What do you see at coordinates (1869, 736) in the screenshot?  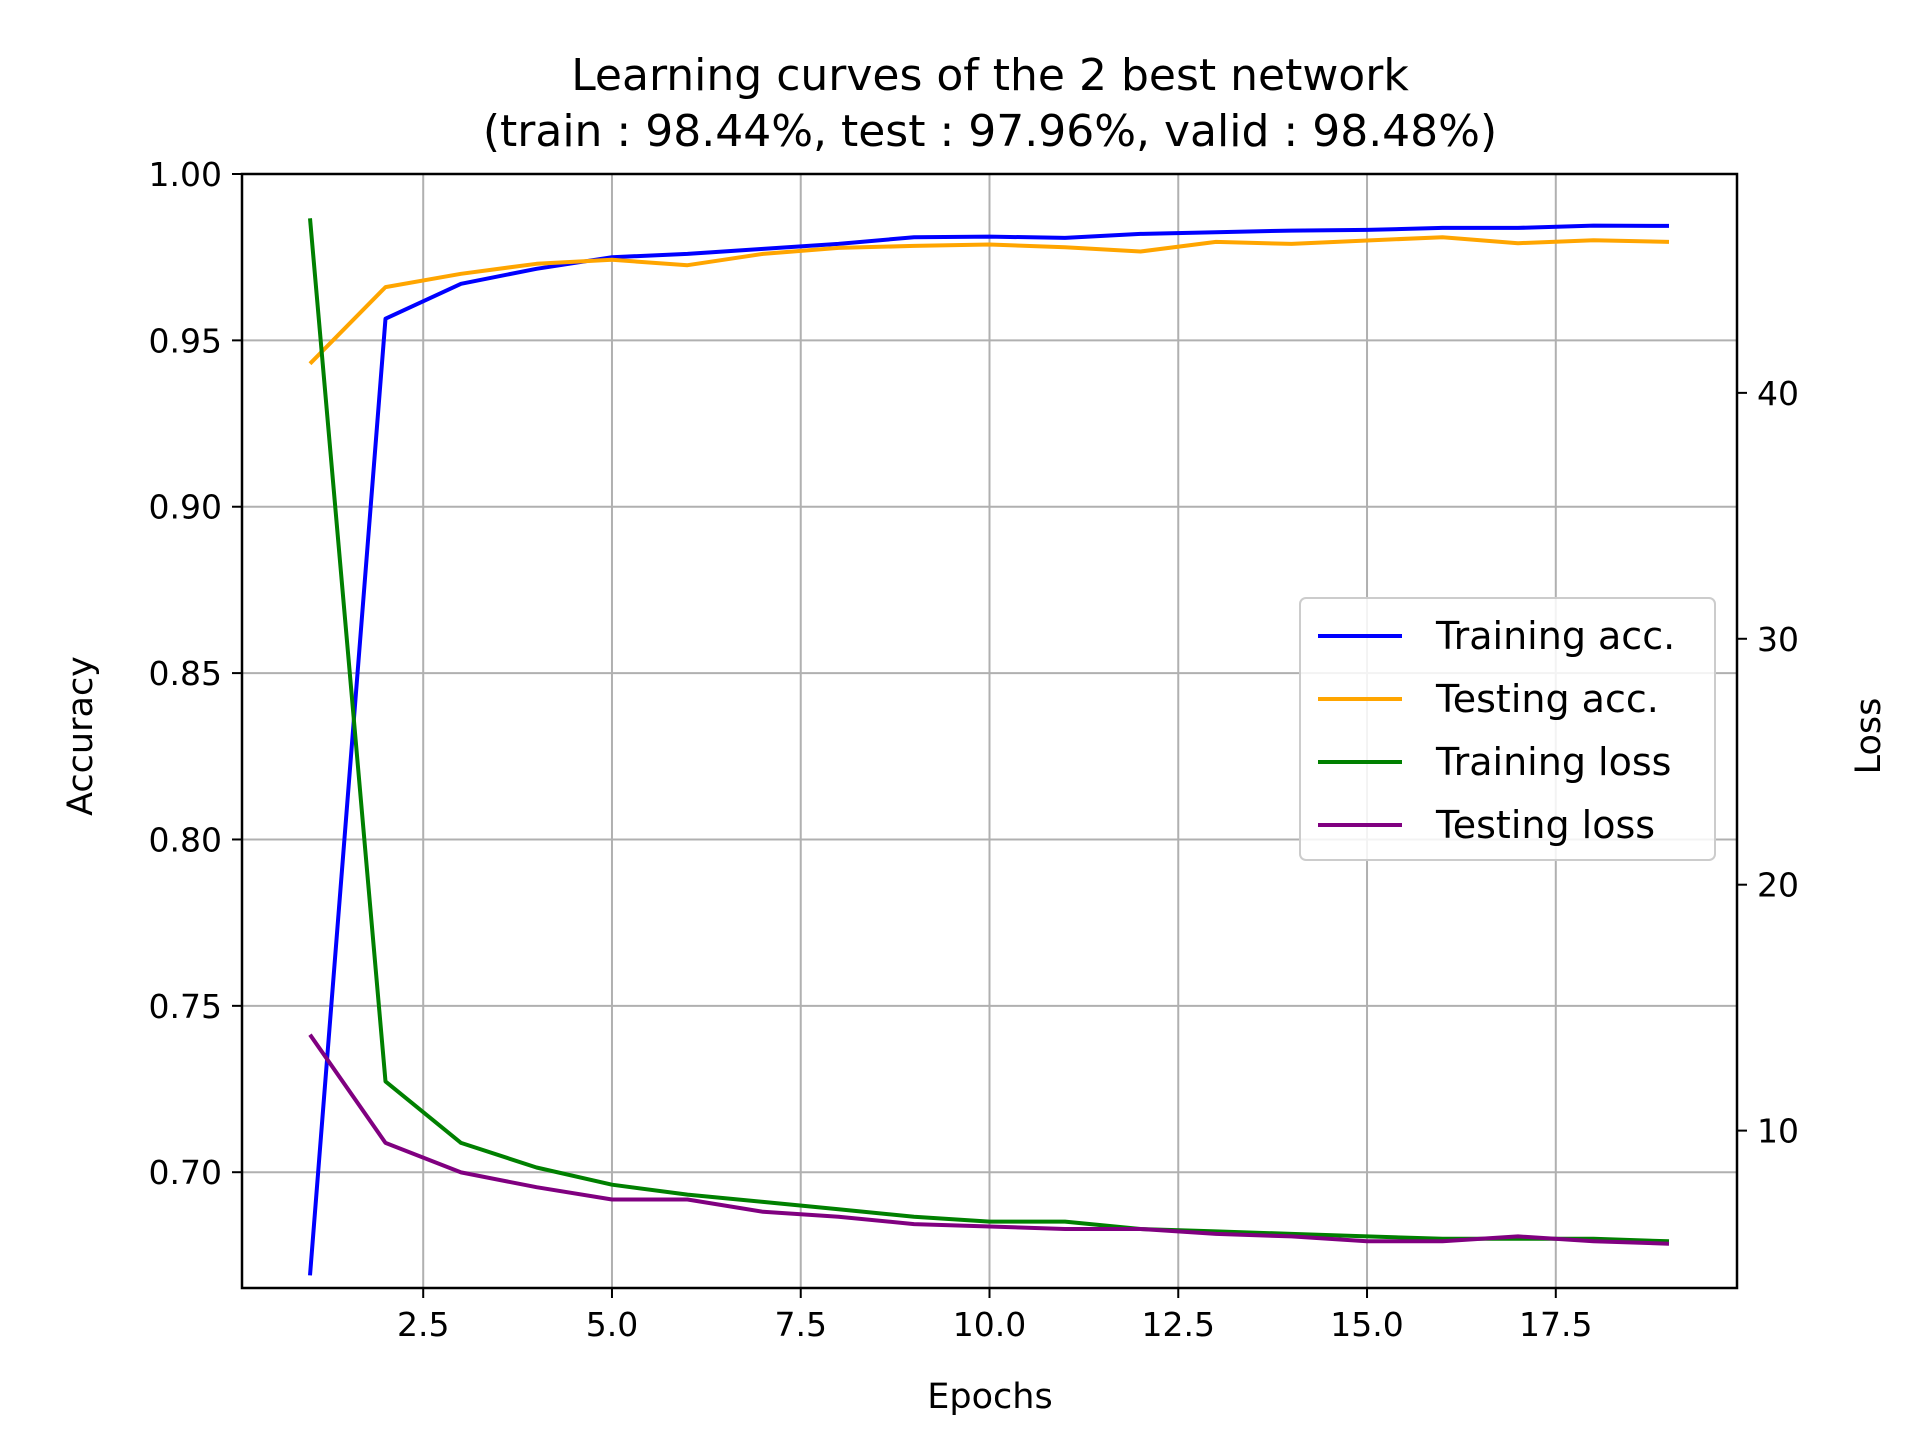 I see `y2-axis-label: Loss` at bounding box center [1869, 736].